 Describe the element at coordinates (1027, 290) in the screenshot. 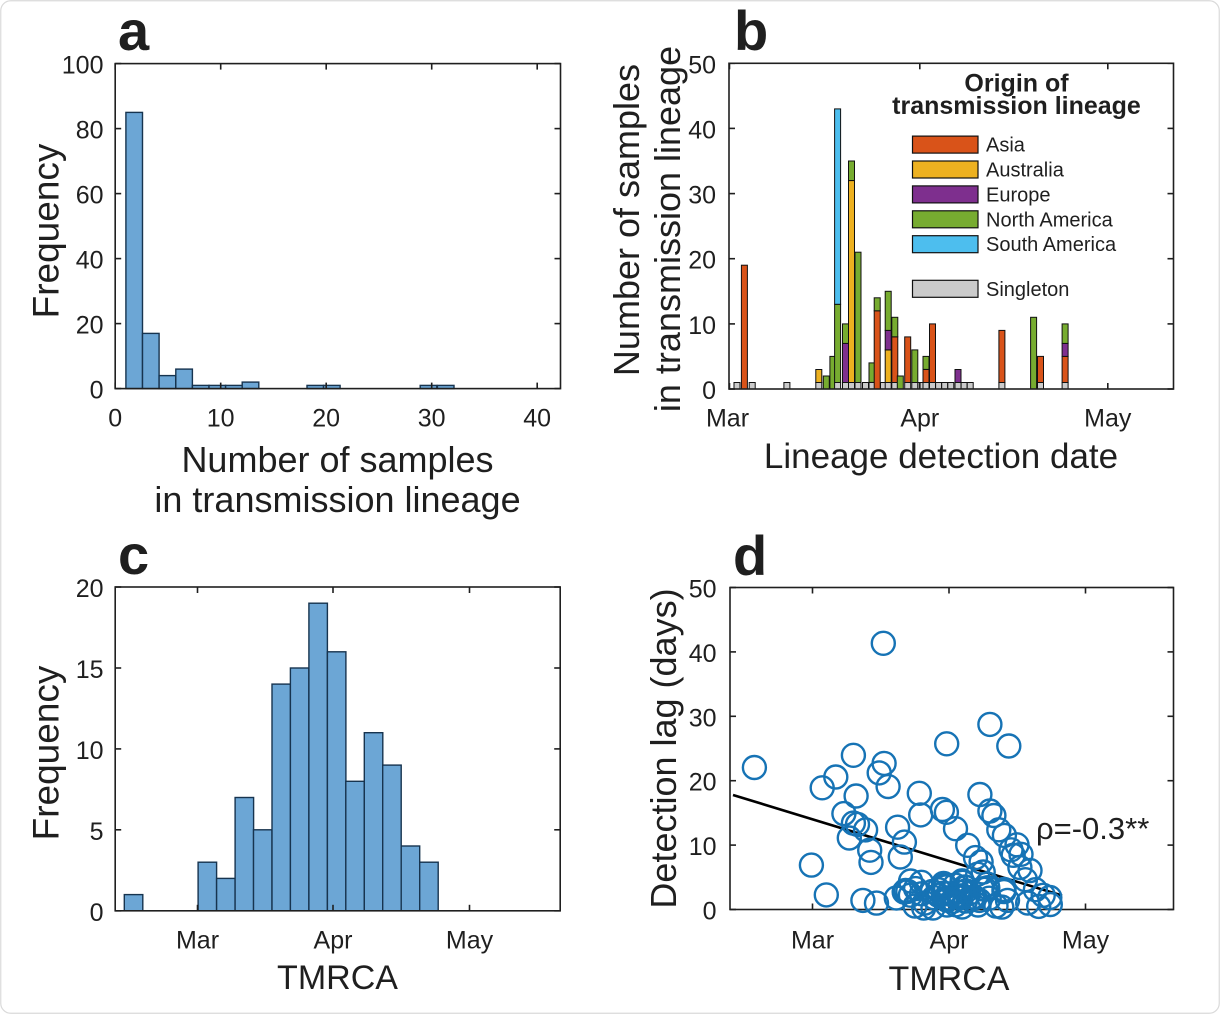

I see `svg-text: Singleton` at that location.